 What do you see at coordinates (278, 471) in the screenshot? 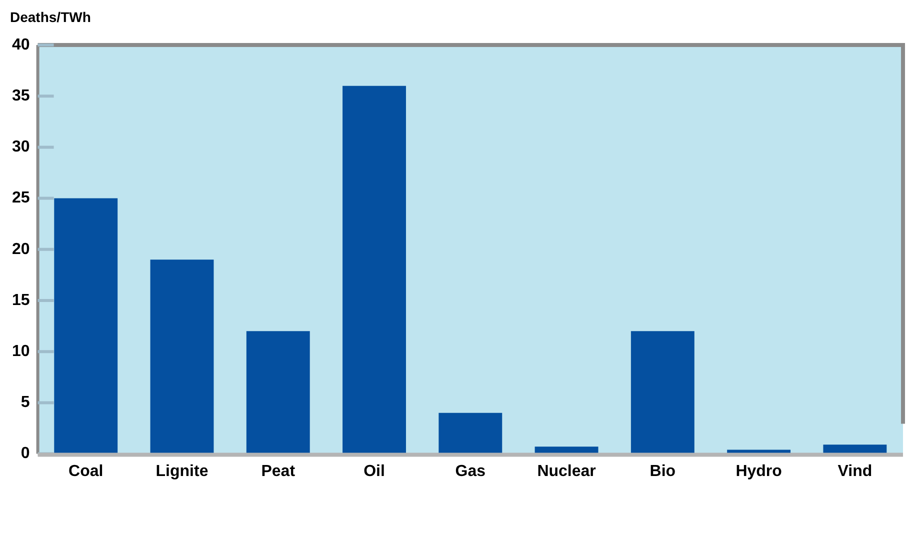
I see `x-tick-label: Peat` at bounding box center [278, 471].